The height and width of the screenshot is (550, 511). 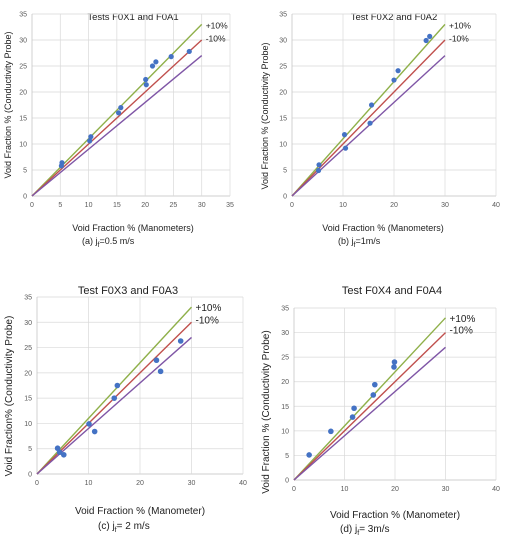 I want to click on x-tick-label: 15, so click(x=117, y=205).